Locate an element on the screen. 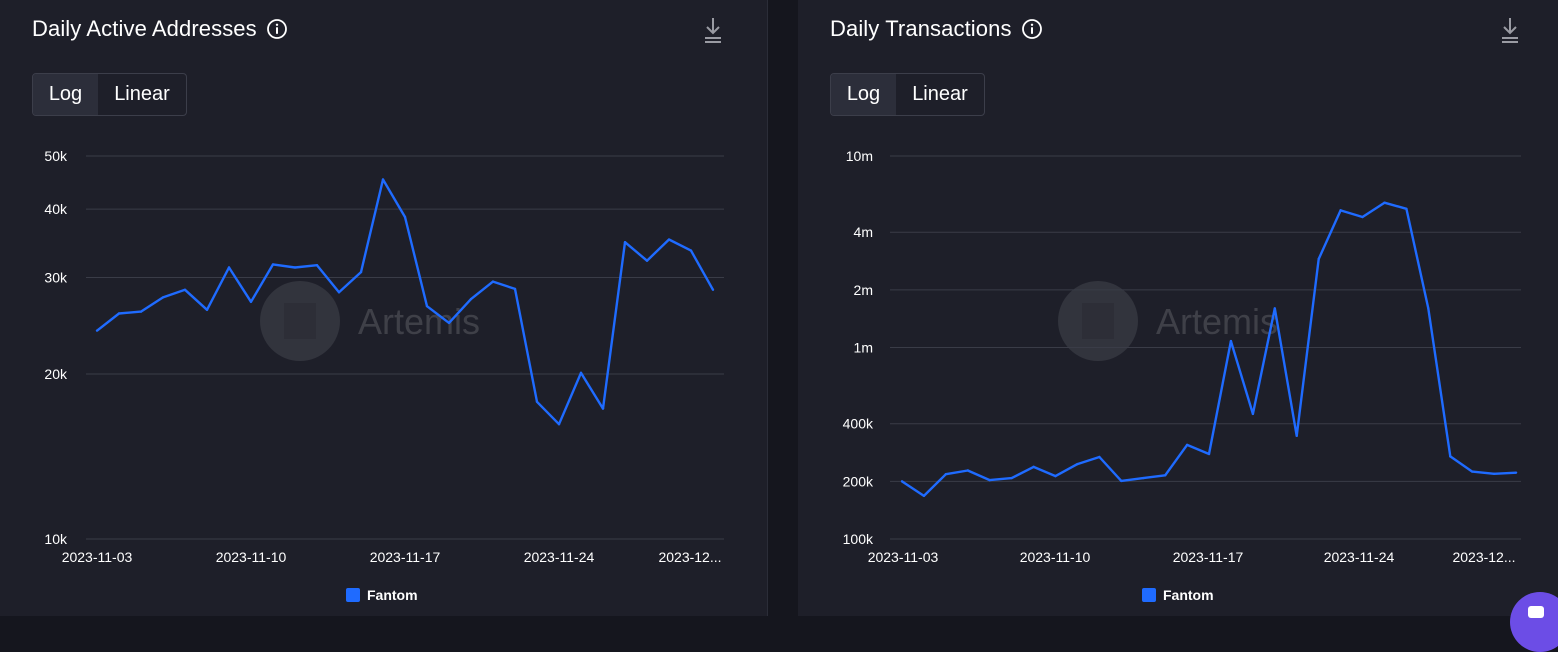 The width and height of the screenshot is (1558, 652). x-tick-label: 2023-11-03 is located at coordinates (903, 557).